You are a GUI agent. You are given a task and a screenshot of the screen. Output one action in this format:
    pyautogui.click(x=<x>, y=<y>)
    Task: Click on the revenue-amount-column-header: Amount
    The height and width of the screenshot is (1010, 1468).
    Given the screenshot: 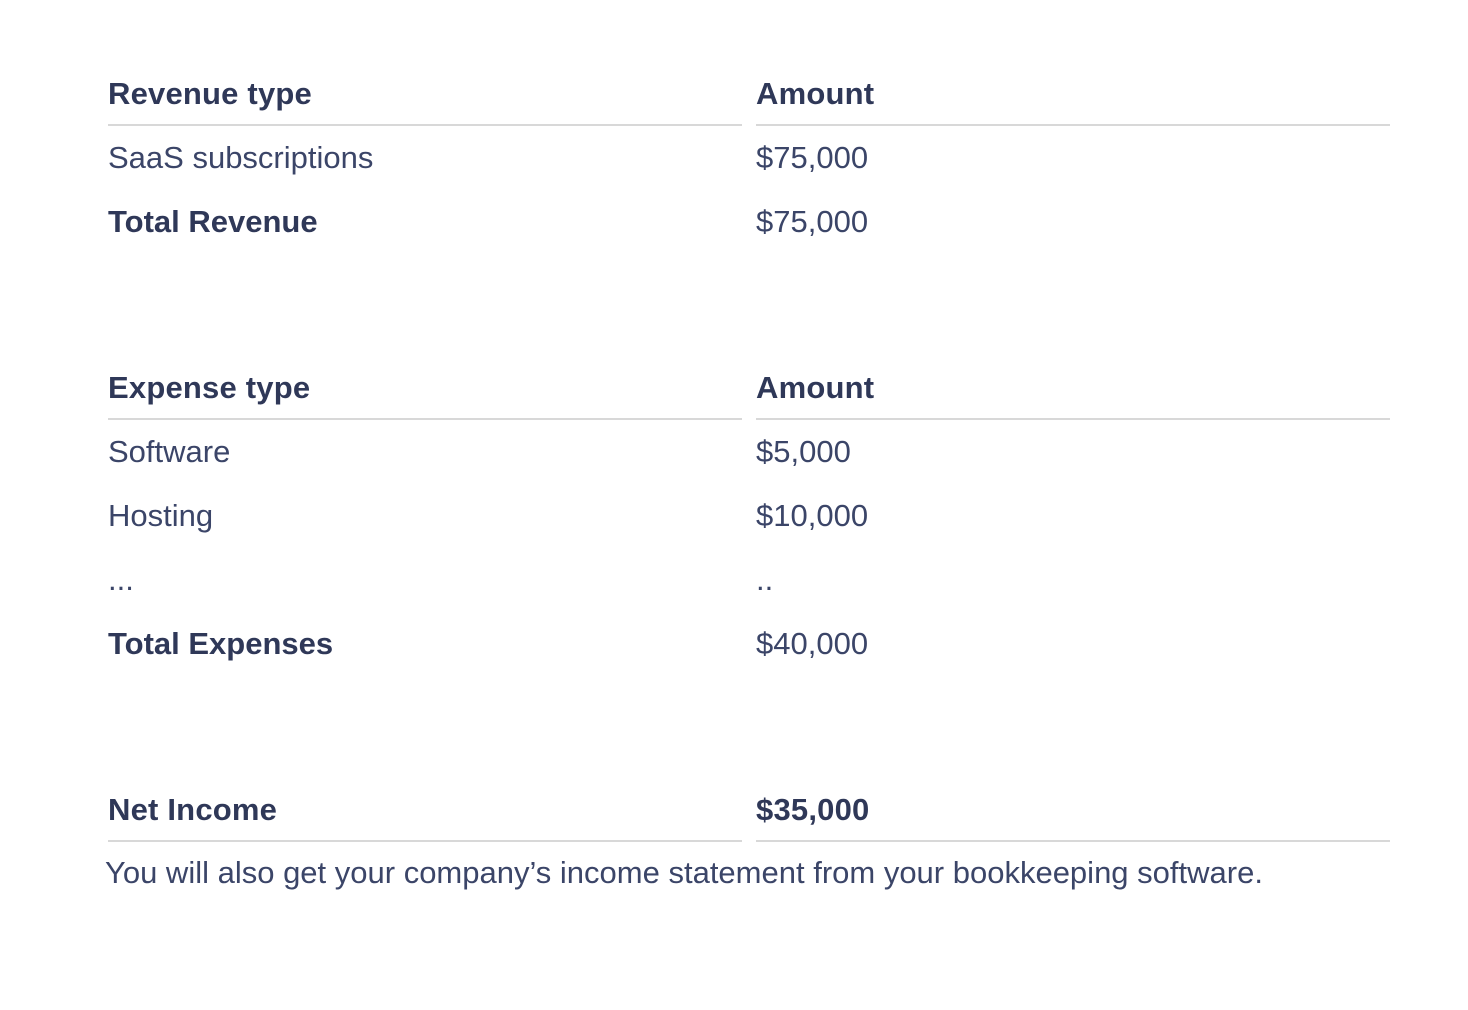 What is the action you would take?
    pyautogui.click(x=1073, y=100)
    